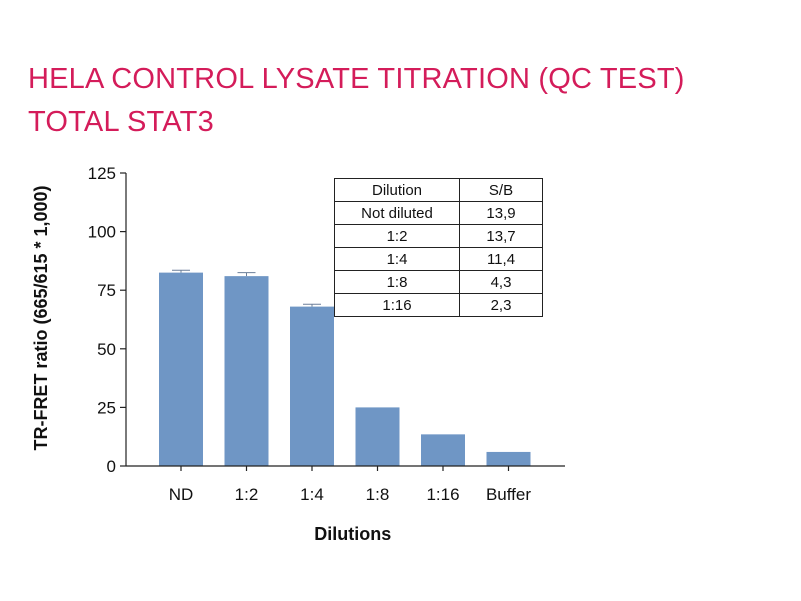 The height and width of the screenshot is (601, 801). Describe the element at coordinates (397, 305) in the screenshot. I see `table-cell-dilution: 1:16` at that location.